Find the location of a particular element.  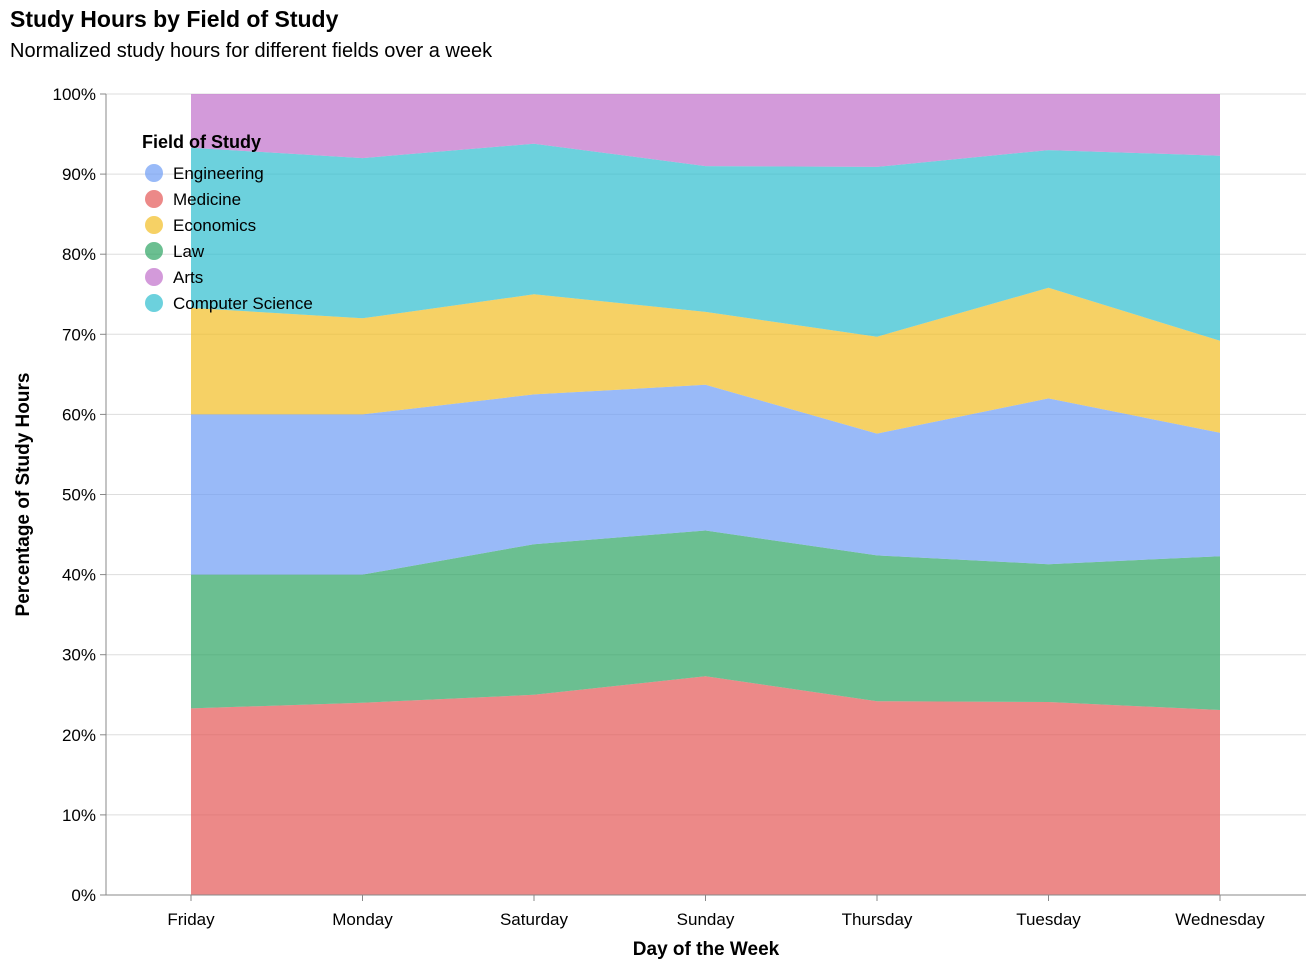

x-axis-title: Day of the Week is located at coordinates (706, 949).